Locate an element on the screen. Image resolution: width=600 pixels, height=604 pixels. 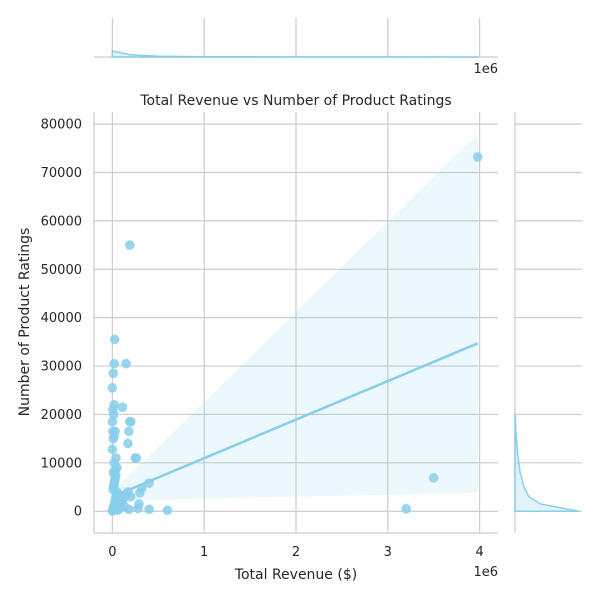
y-tick-label: 70000 is located at coordinates (61, 173).